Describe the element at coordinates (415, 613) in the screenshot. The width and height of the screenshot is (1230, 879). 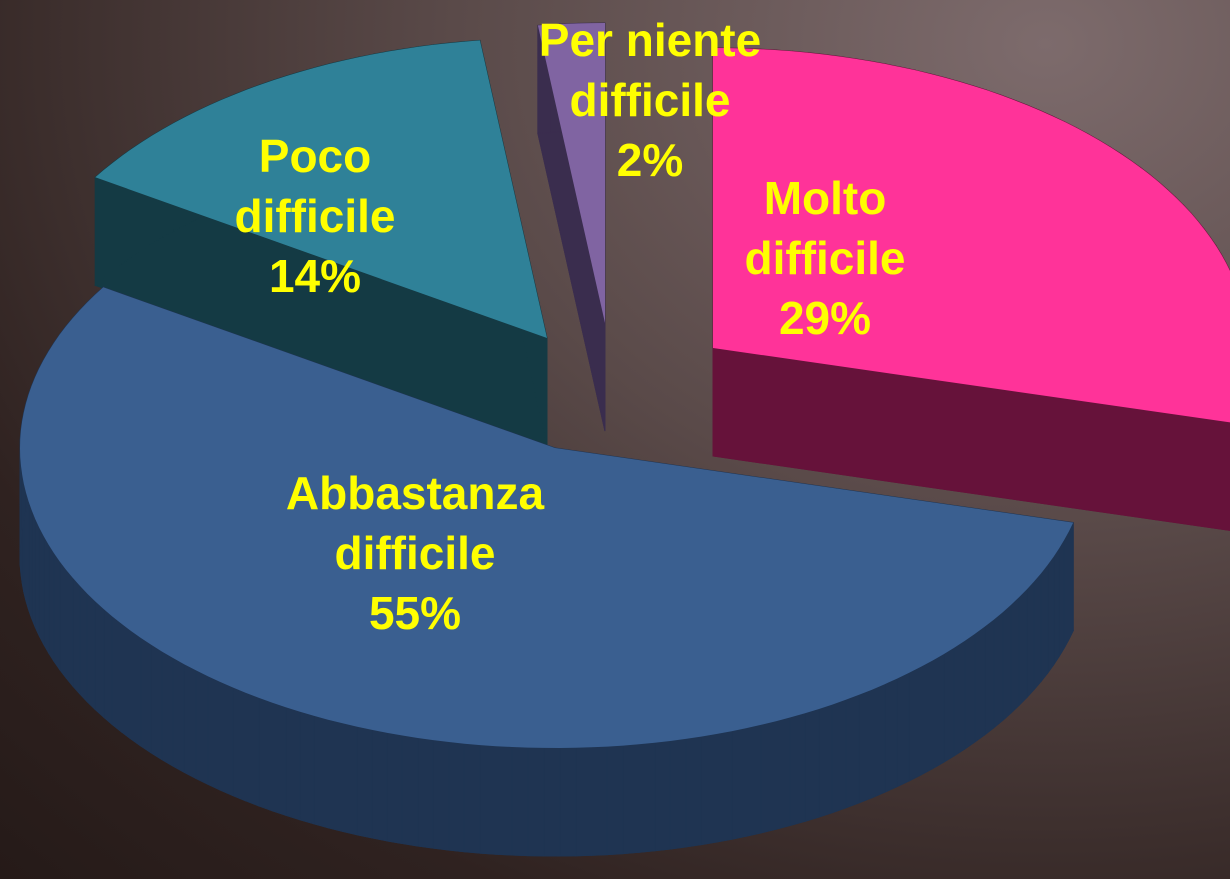
I see `value-label: 55%` at that location.